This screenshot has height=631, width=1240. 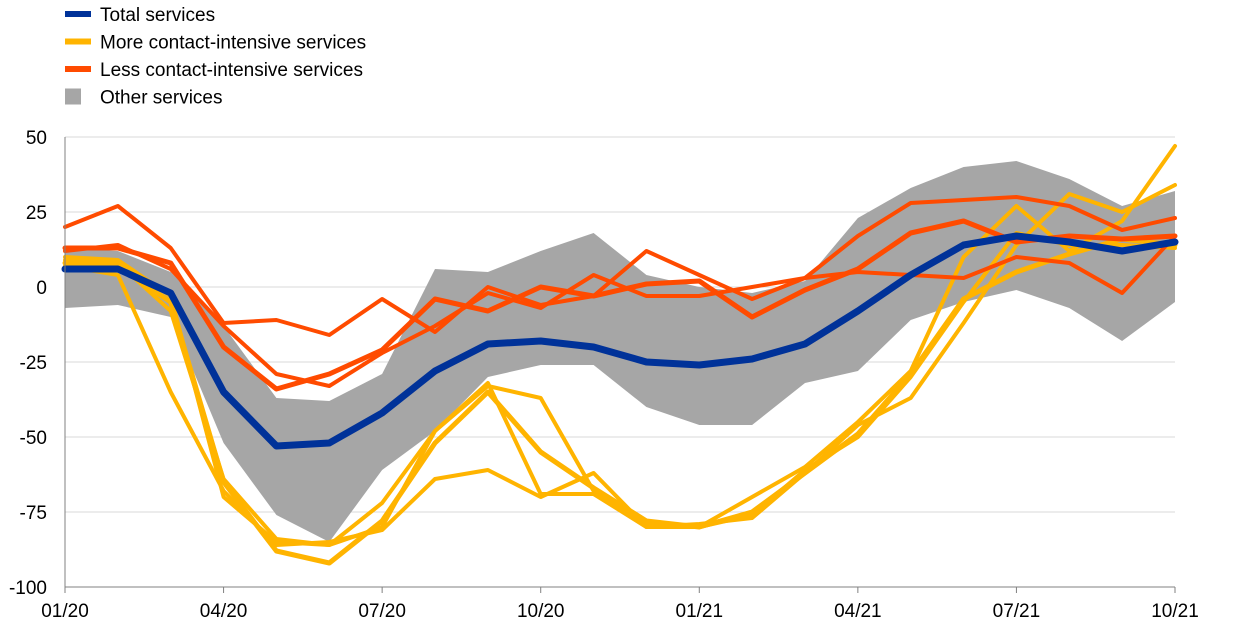 I want to click on y-tick-label-5: -75, so click(x=33, y=513).